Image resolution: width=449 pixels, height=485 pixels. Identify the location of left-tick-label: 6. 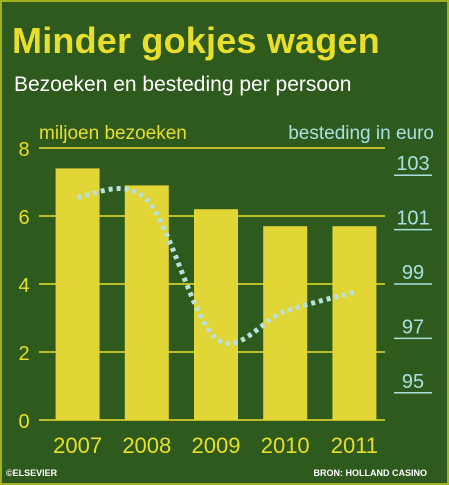
(23, 218).